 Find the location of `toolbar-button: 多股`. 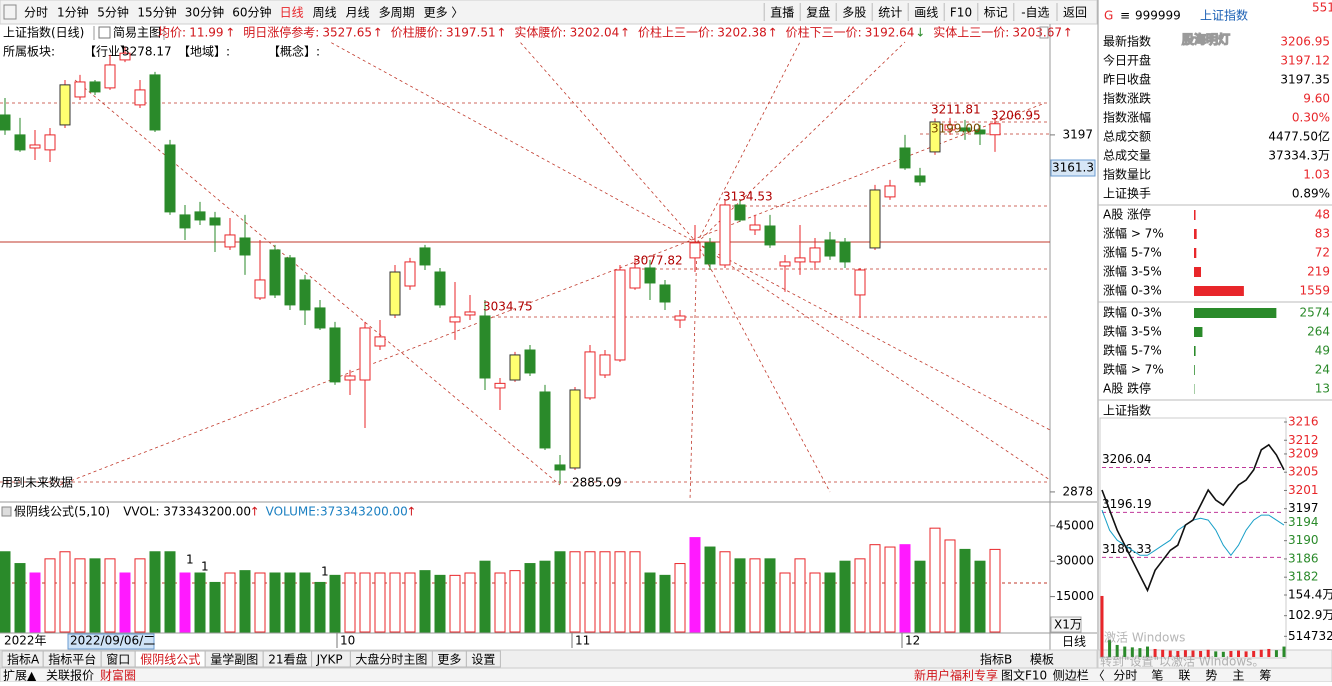

toolbar-button: 多股 is located at coordinates (854, 13).